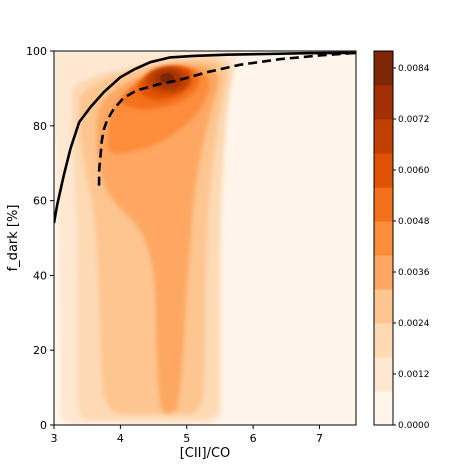 This screenshot has height=471, width=471. Describe the element at coordinates (414, 120) in the screenshot. I see `colorbar-tick-label: 0.0072` at that location.